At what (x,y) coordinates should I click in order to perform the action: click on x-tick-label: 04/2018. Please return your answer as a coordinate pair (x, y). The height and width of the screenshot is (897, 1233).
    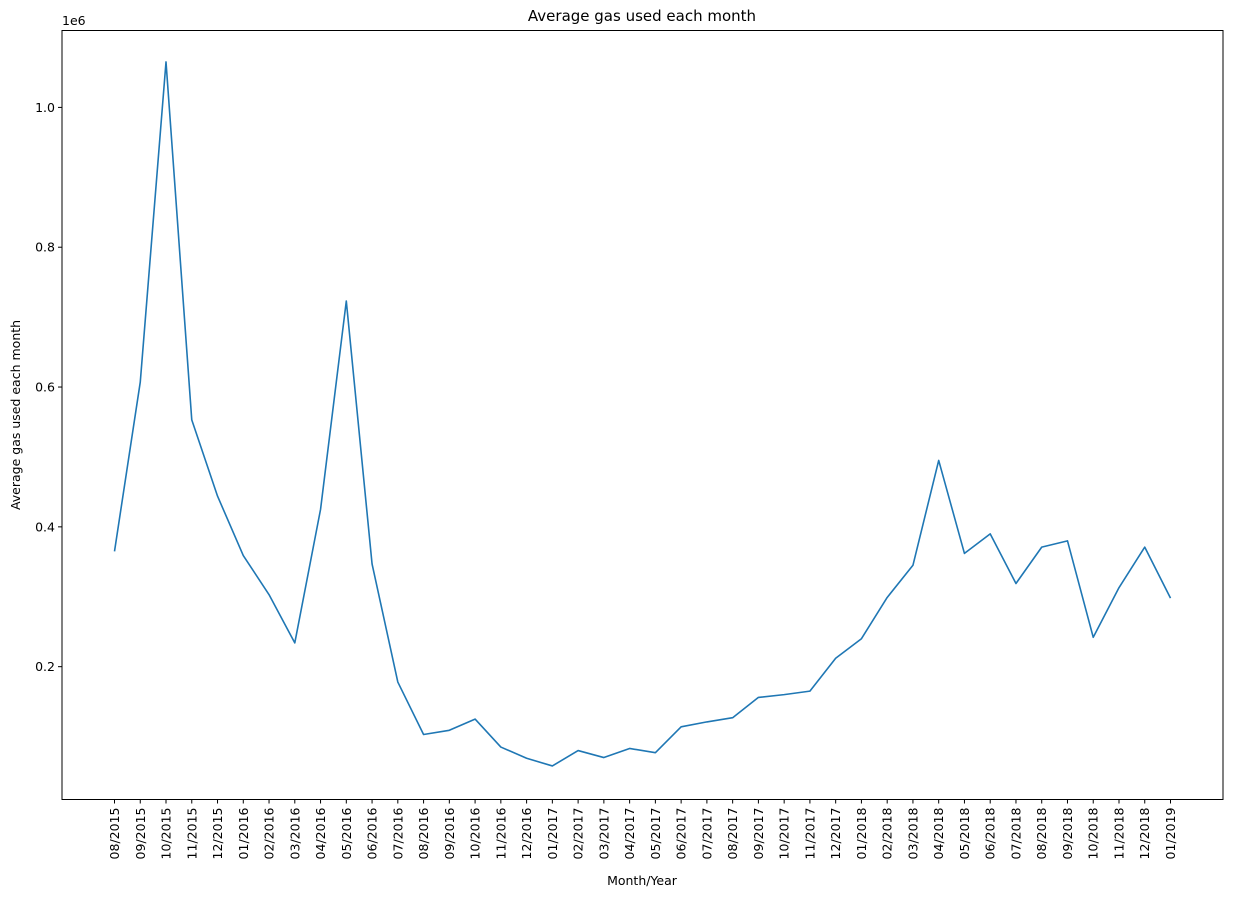
    Looking at the image, I should click on (938, 833).